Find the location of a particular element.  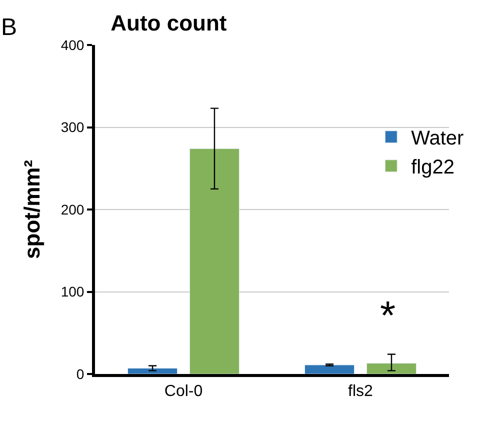

y-tick-label: 0 is located at coordinates (80, 374).